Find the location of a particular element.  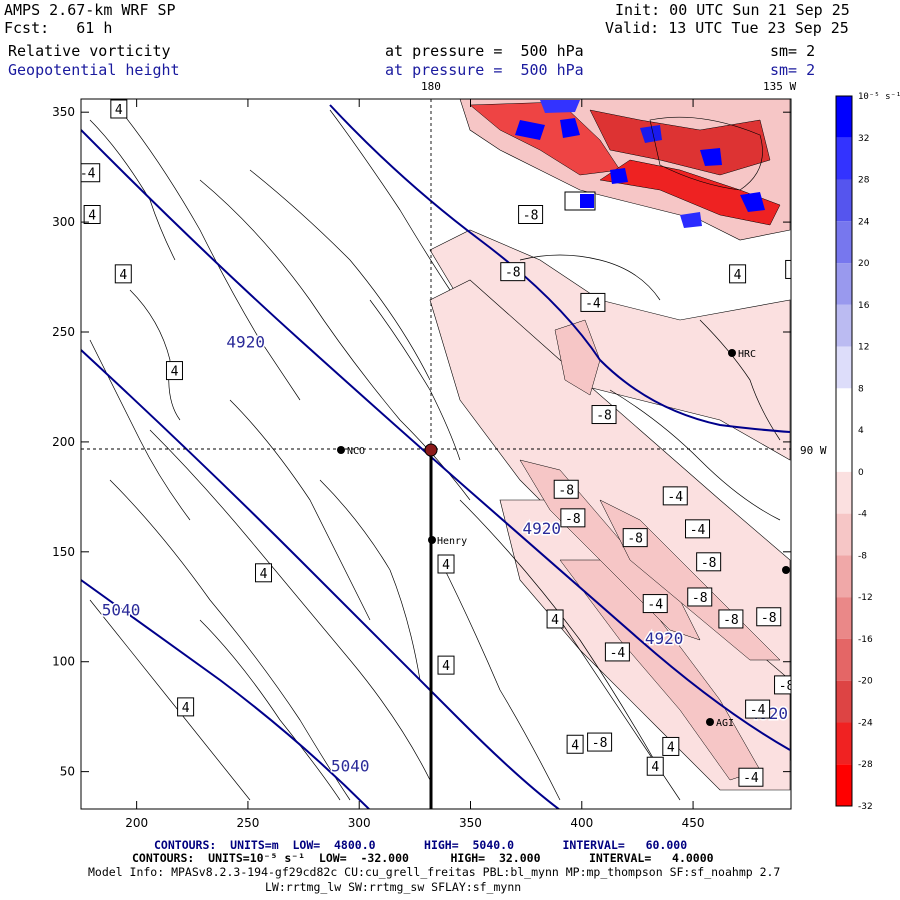

x-tick-label: 300 is located at coordinates (359, 823).